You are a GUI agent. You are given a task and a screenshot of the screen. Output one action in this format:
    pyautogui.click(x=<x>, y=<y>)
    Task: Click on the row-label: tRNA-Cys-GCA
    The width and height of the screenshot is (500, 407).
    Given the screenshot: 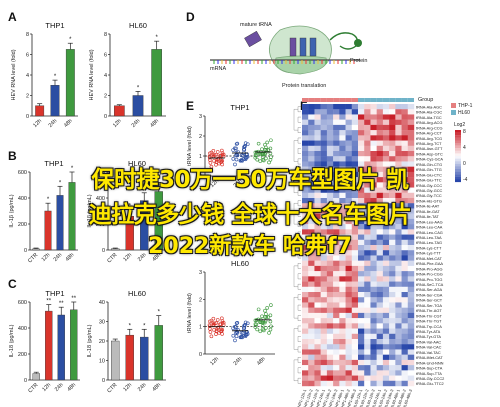 What is the action you would take?
    pyautogui.click(x=429, y=159)
    